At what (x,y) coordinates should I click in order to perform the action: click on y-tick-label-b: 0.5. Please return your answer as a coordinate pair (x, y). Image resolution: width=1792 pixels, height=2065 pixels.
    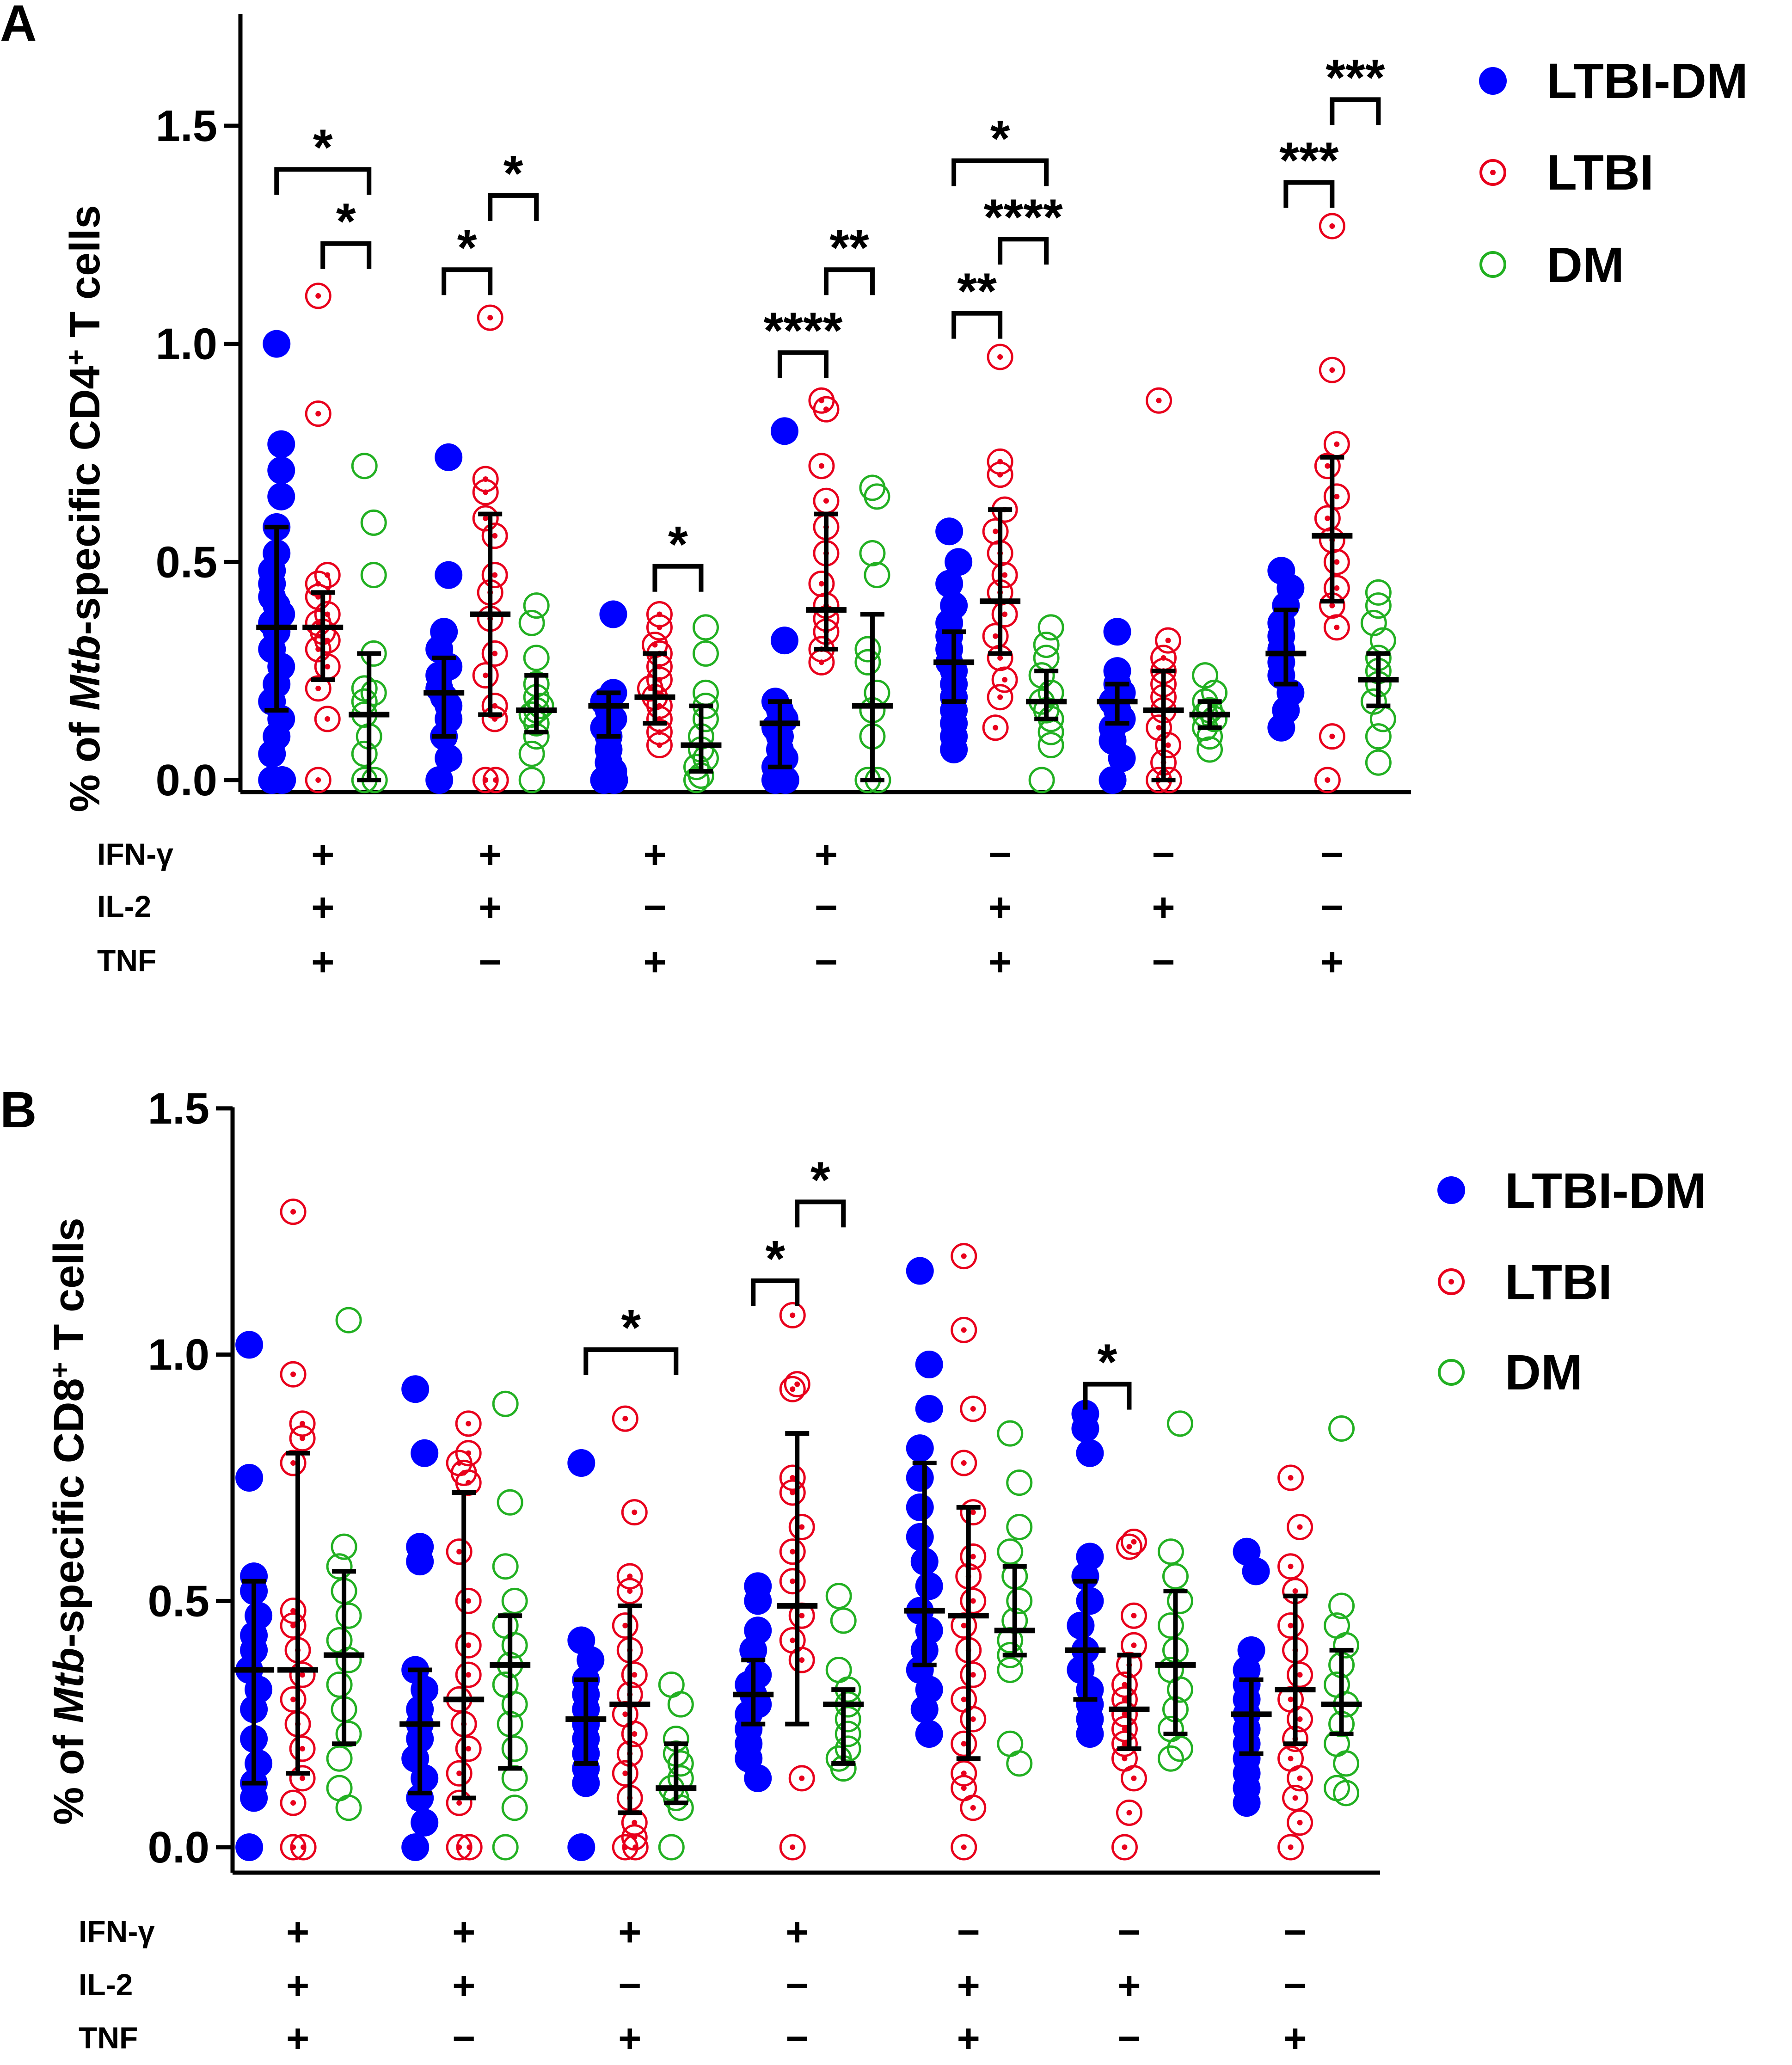
    Looking at the image, I should click on (178, 1601).